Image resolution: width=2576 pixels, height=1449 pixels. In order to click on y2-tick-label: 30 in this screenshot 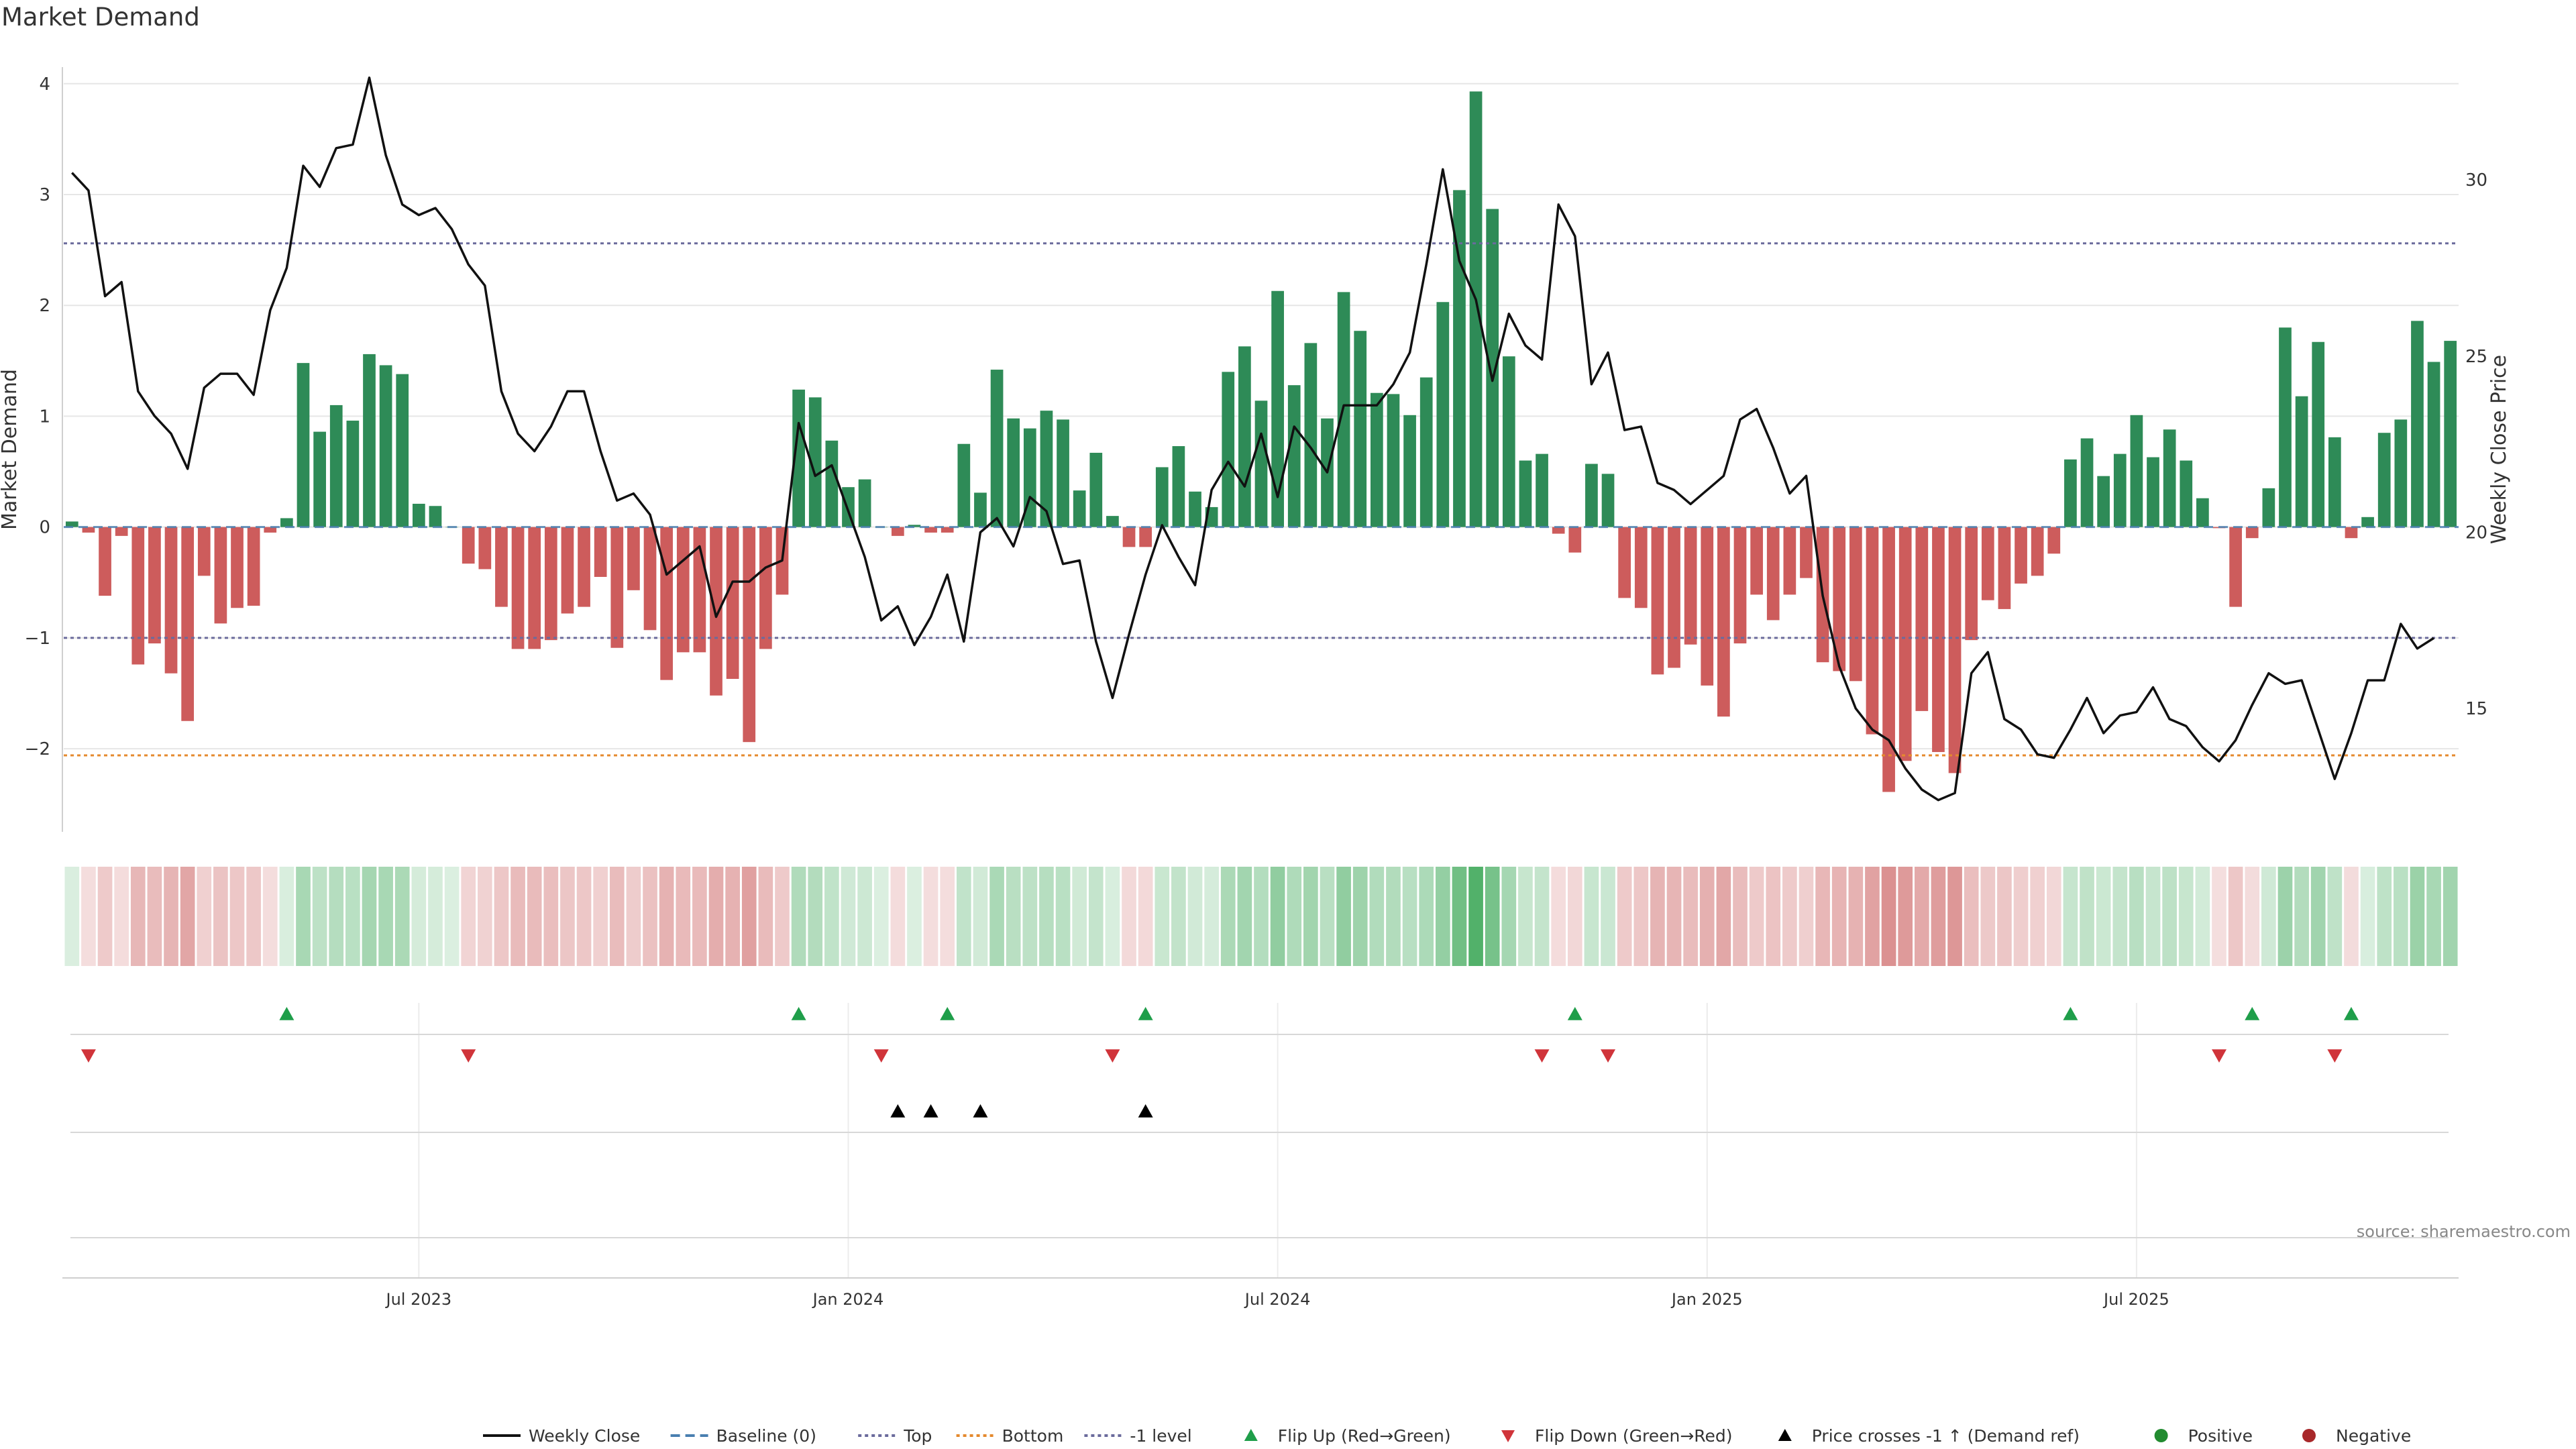, I will do `click(2476, 180)`.